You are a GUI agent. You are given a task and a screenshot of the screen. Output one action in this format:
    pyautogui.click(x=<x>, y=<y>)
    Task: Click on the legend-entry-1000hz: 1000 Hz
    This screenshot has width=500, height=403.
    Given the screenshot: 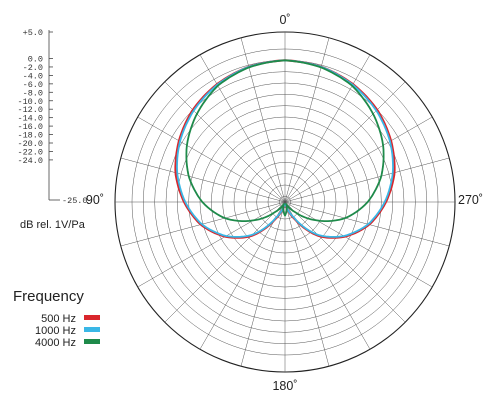 What is the action you would take?
    pyautogui.click(x=67, y=331)
    